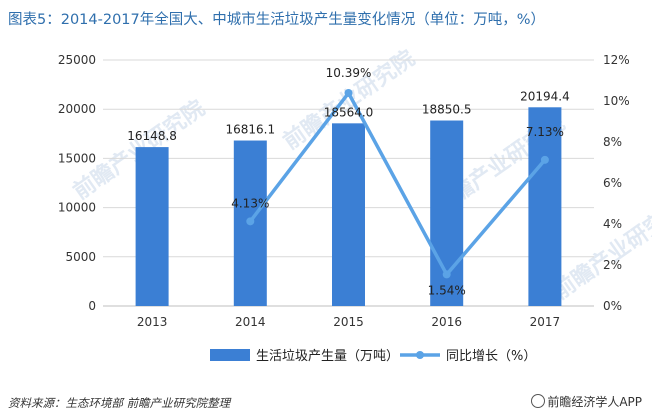 The height and width of the screenshot is (419, 652). I want to click on x-tick-label: 2014, so click(250, 322).